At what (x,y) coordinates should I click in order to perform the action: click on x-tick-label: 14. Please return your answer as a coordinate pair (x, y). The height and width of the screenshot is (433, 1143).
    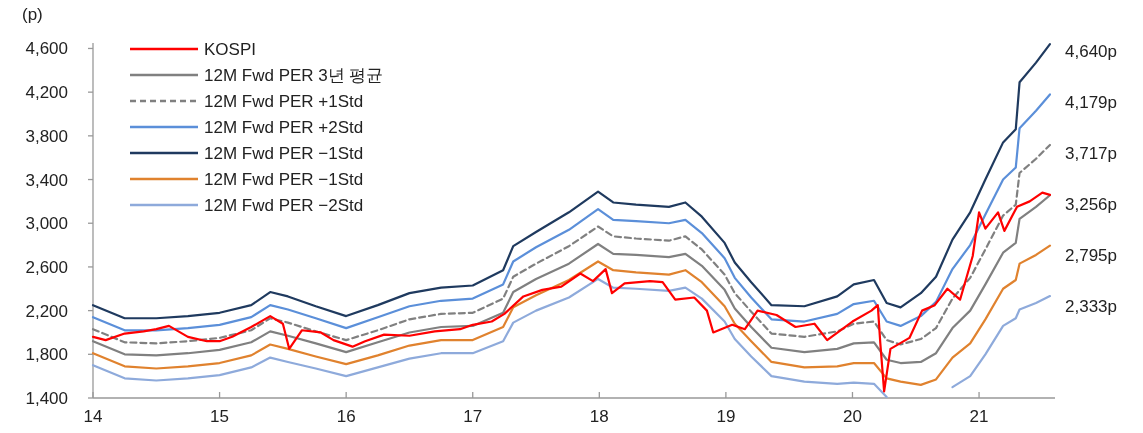
    Looking at the image, I should click on (93, 416).